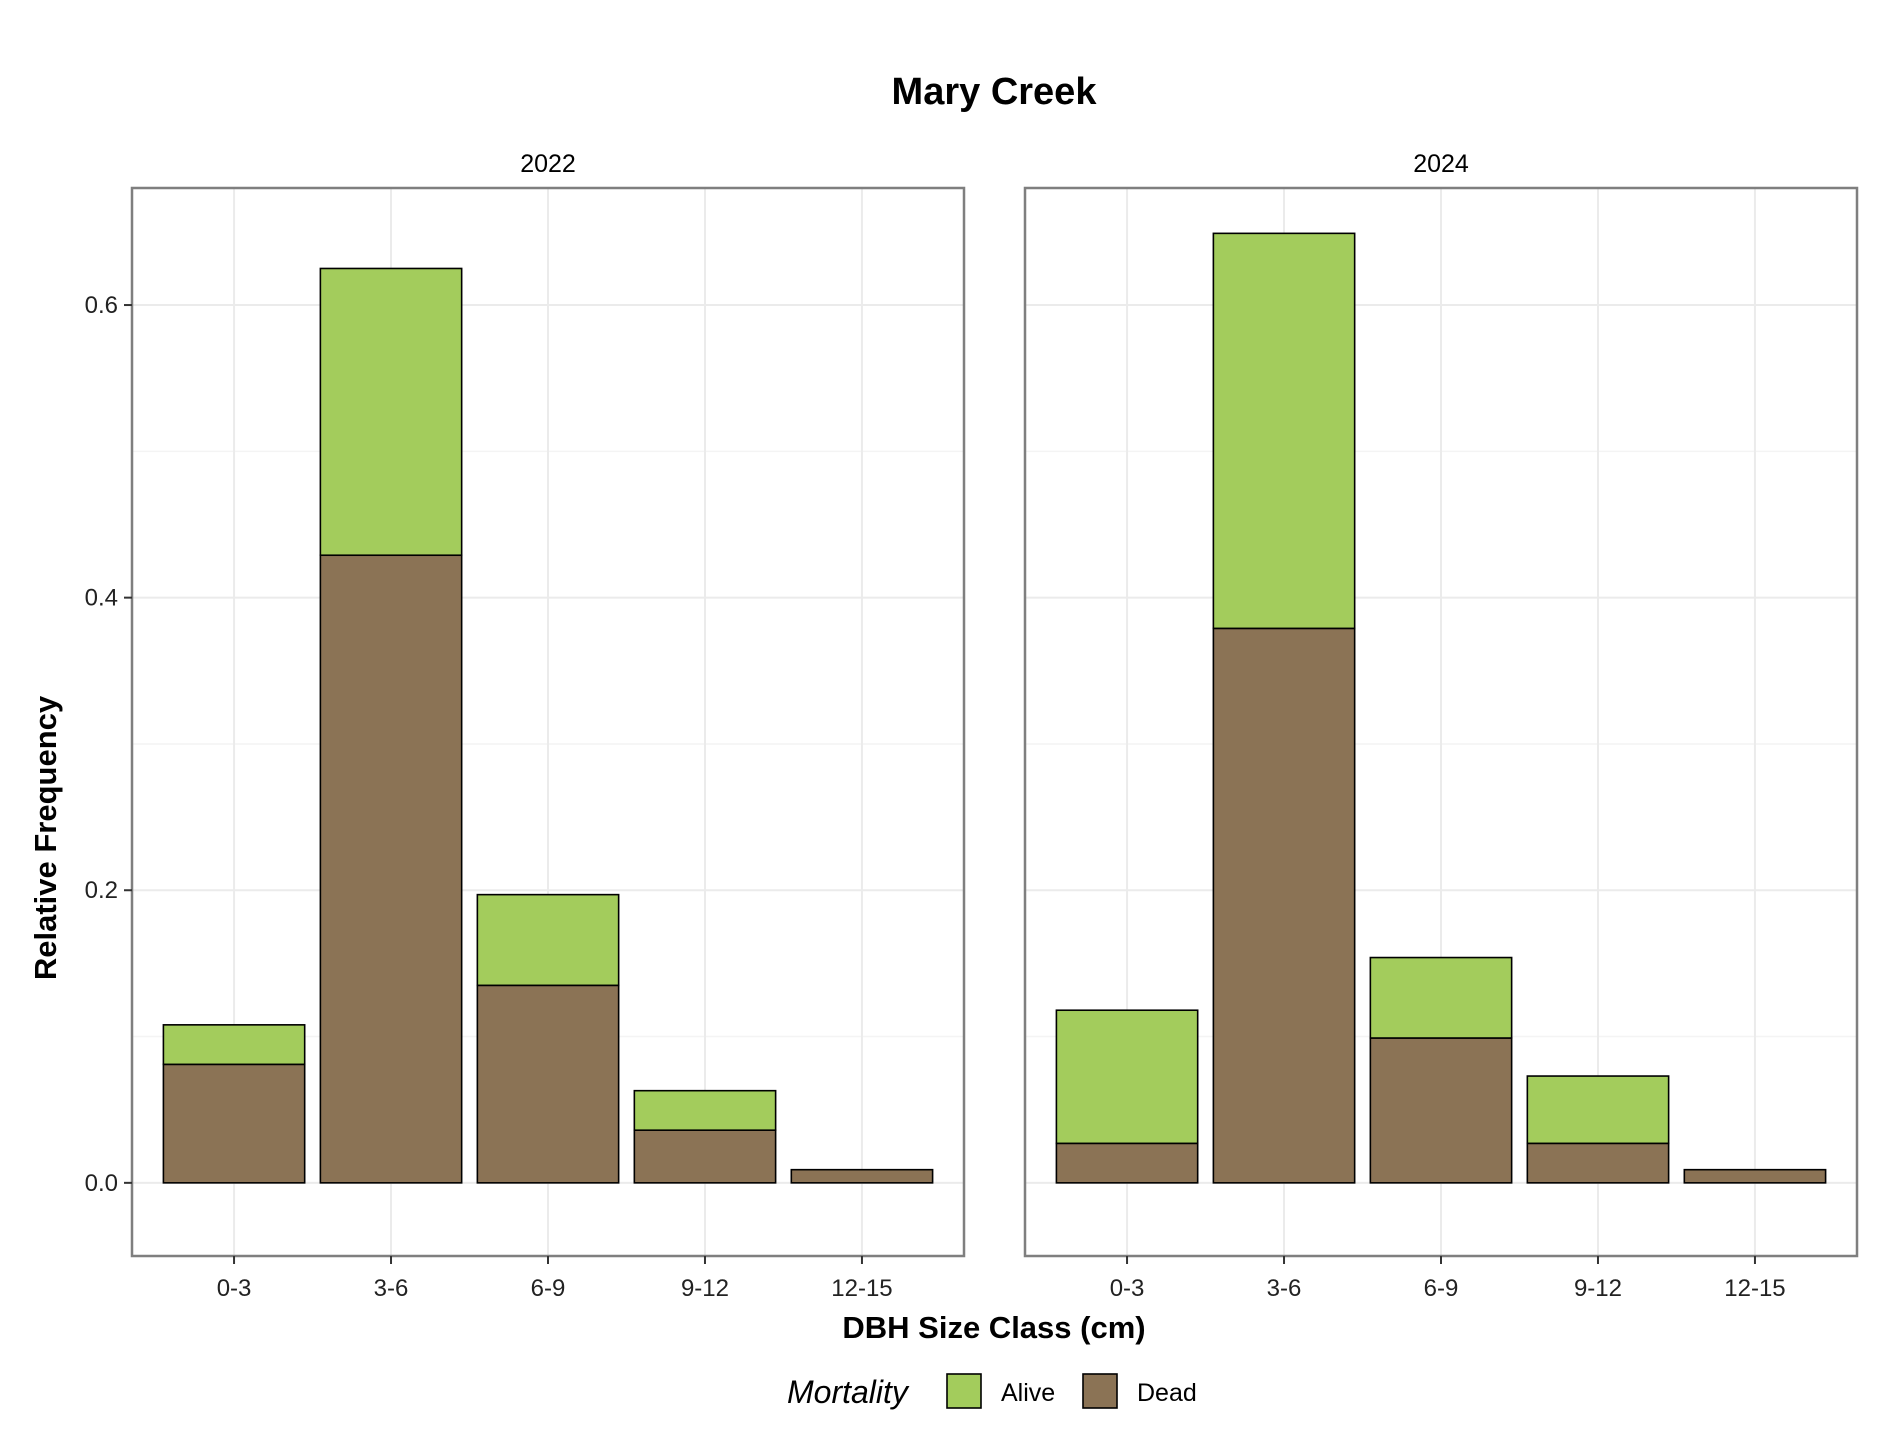 The width and height of the screenshot is (1881, 1440). What do you see at coordinates (964, 1391) in the screenshot?
I see `legend-swatch-alive` at bounding box center [964, 1391].